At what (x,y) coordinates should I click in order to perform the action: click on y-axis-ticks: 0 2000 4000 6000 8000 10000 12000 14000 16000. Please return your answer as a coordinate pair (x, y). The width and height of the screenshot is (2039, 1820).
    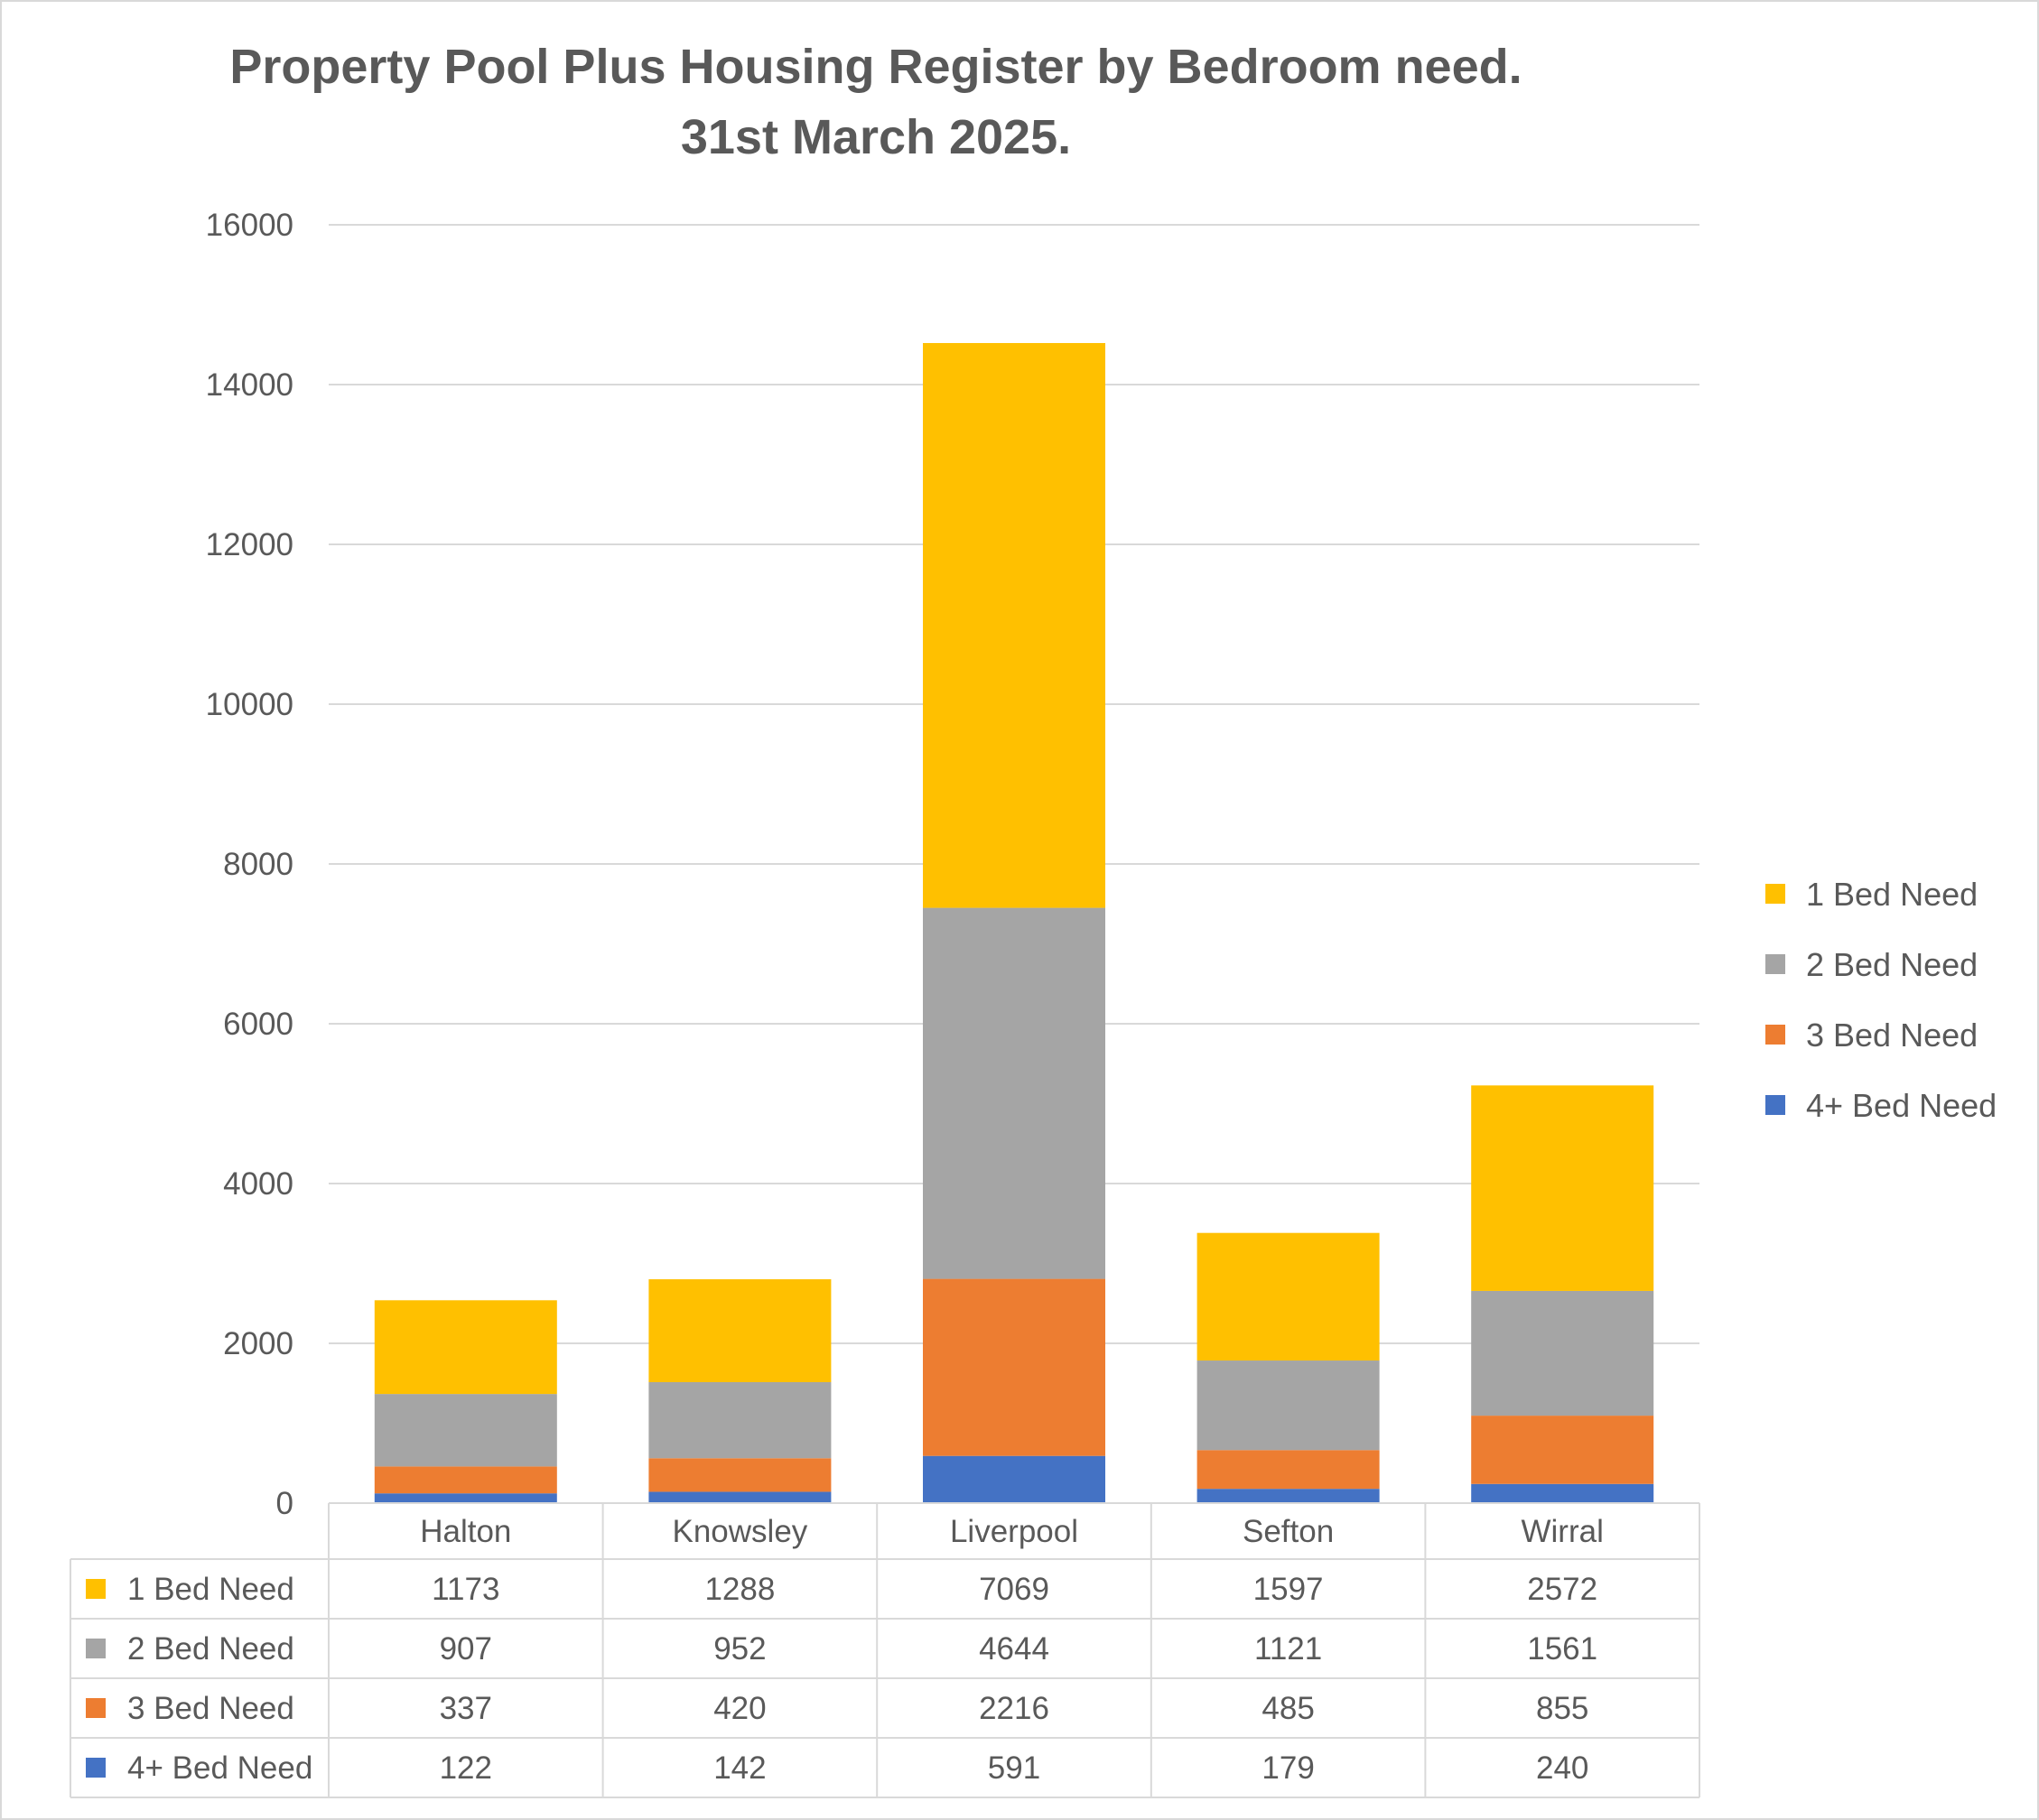
    Looking at the image, I should click on (249, 864).